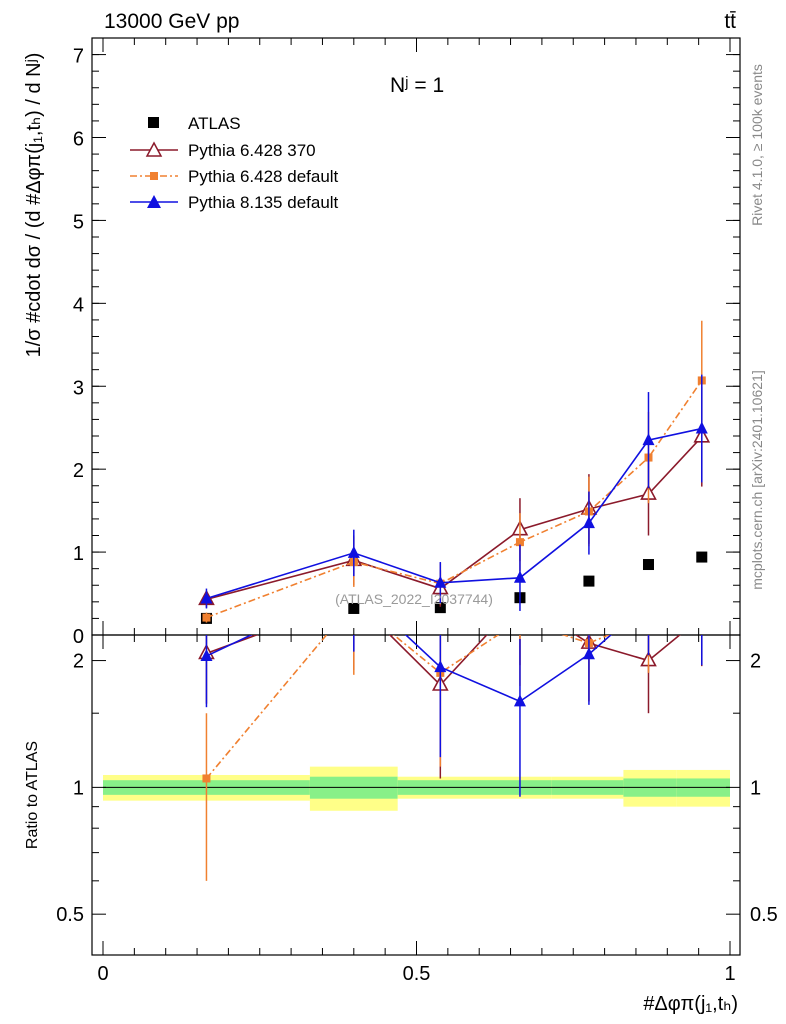 The width and height of the screenshot is (786, 1024). Describe the element at coordinates (755, 662) in the screenshot. I see `ratio-y-tick-label-right: 2` at that location.